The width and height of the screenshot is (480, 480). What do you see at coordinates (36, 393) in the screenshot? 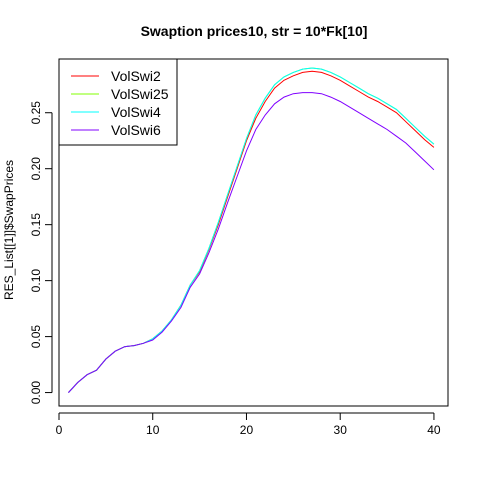
I see `y-tick-label: 0.00` at bounding box center [36, 393].